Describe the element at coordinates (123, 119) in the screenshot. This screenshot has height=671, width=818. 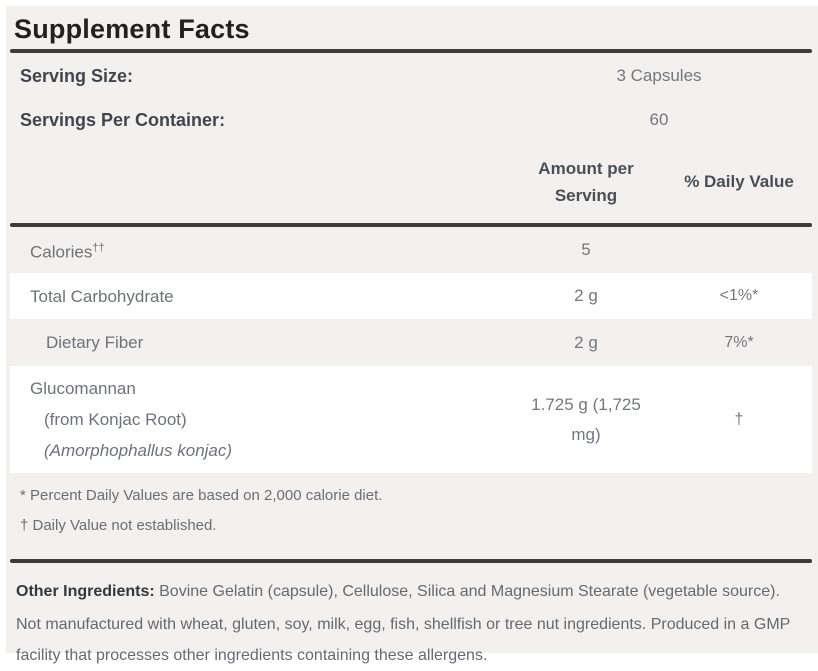
I see `servings-per-container-label: Servings Per Container:` at that location.